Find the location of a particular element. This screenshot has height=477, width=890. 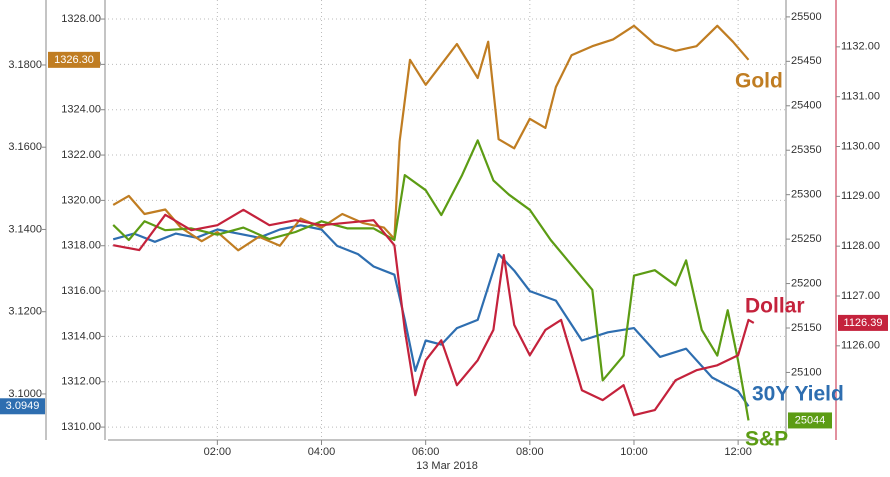

y-tick-label: 3.1000 is located at coordinates (25, 394).